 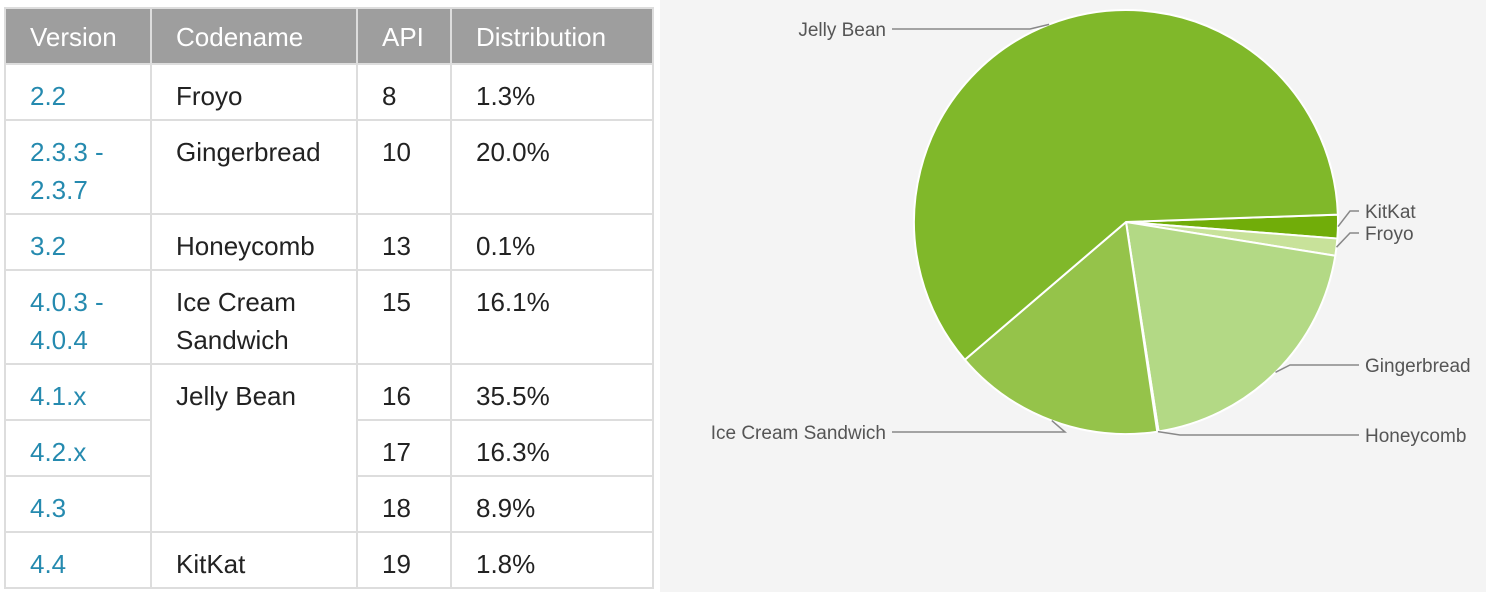 I want to click on header-api: API, so click(x=404, y=36).